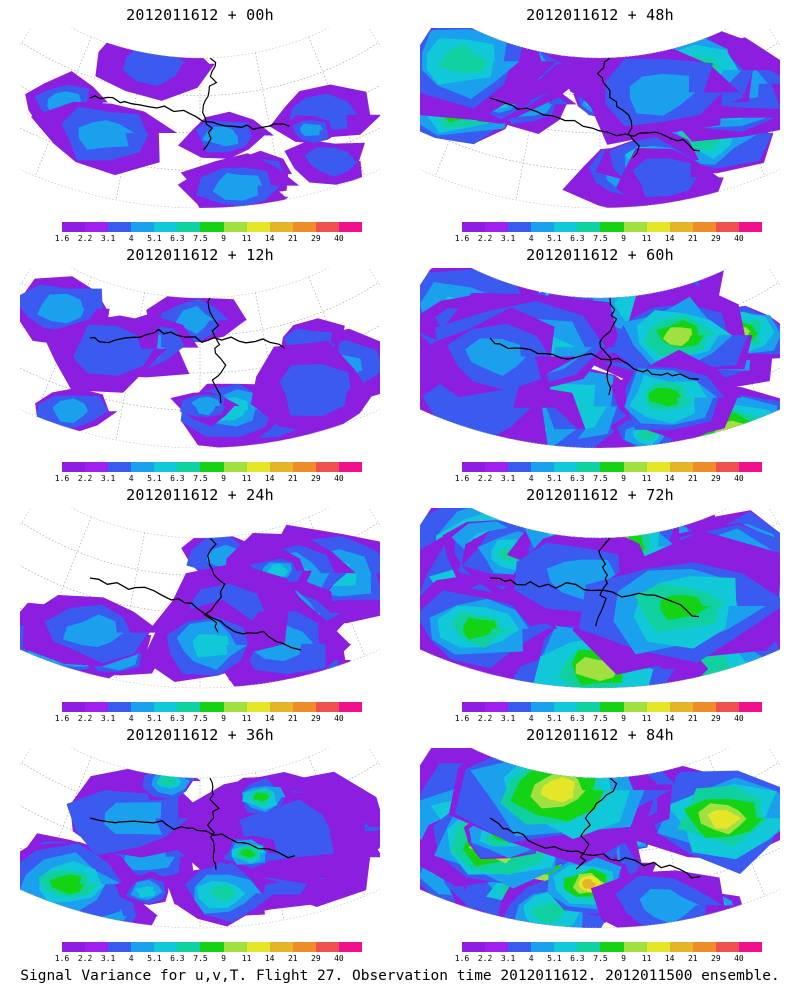  Describe the element at coordinates (508, 958) in the screenshot. I see `colorbar-tick-label: 3.1` at that location.